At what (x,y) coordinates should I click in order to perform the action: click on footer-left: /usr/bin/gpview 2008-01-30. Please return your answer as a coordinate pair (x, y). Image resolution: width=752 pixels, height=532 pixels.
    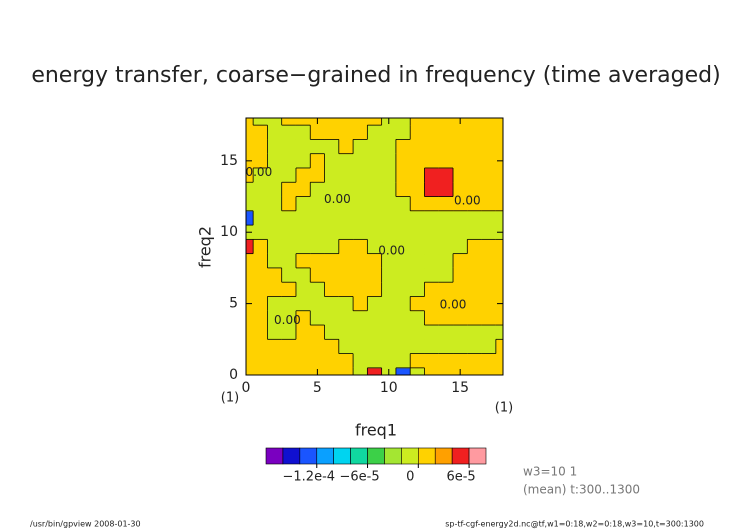
    Looking at the image, I should click on (85, 524).